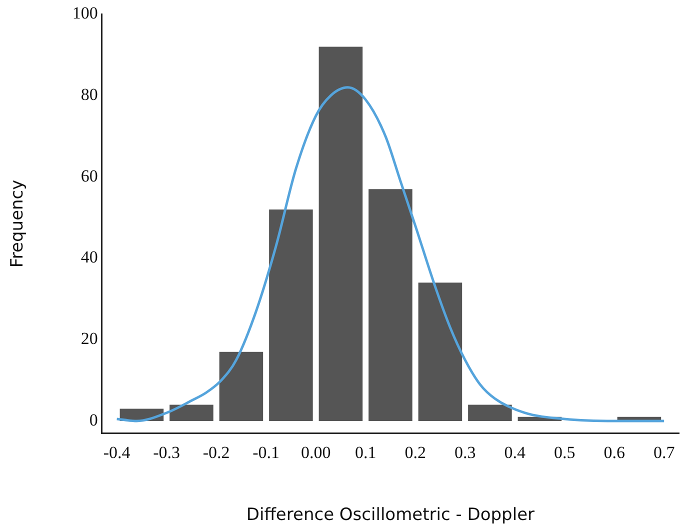 This screenshot has width=693, height=526. Describe the element at coordinates (315, 452) in the screenshot. I see `x-tick-label: 0.00` at that location.